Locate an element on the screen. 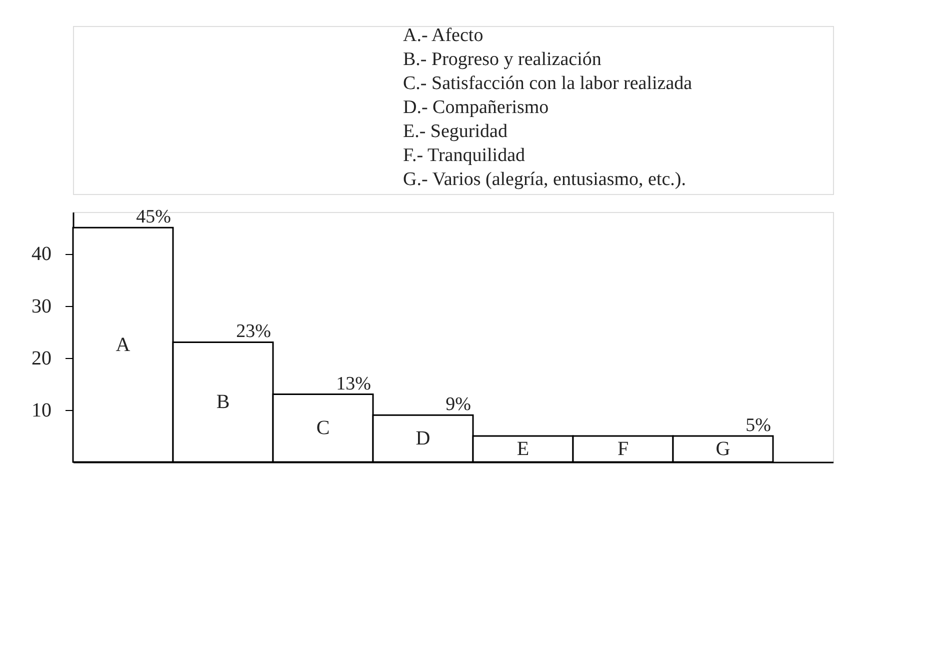  data-label: 13% is located at coordinates (354, 383).